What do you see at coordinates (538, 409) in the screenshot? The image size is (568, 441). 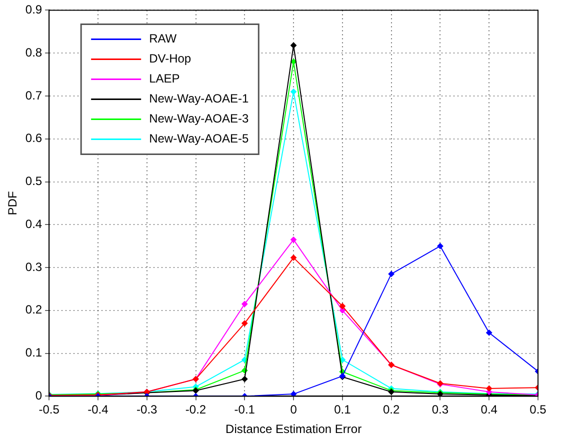 I see `x-tick-label: 0.5` at bounding box center [538, 409].